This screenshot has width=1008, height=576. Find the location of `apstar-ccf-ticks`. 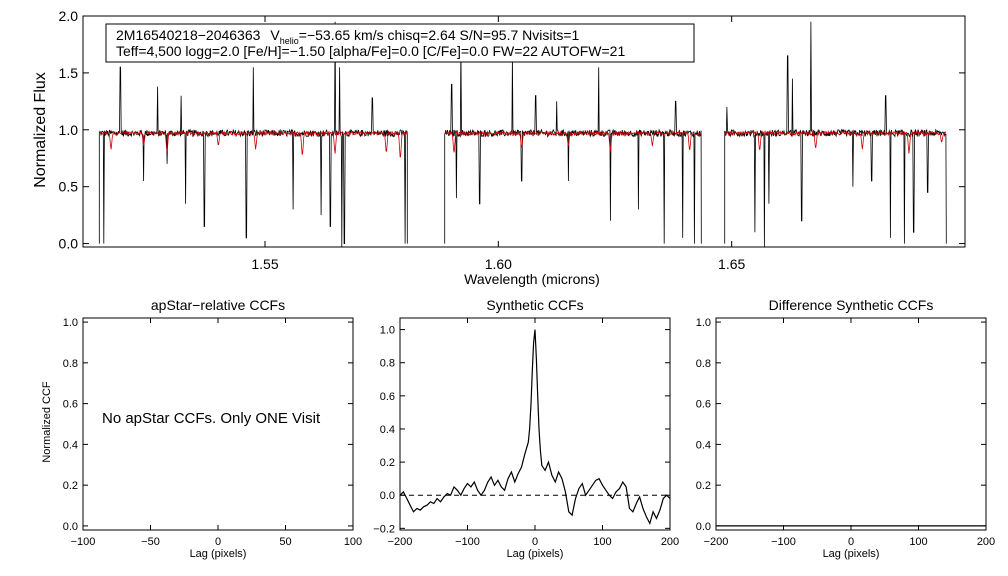

apstar-ccf-ticks is located at coordinates (218, 424).